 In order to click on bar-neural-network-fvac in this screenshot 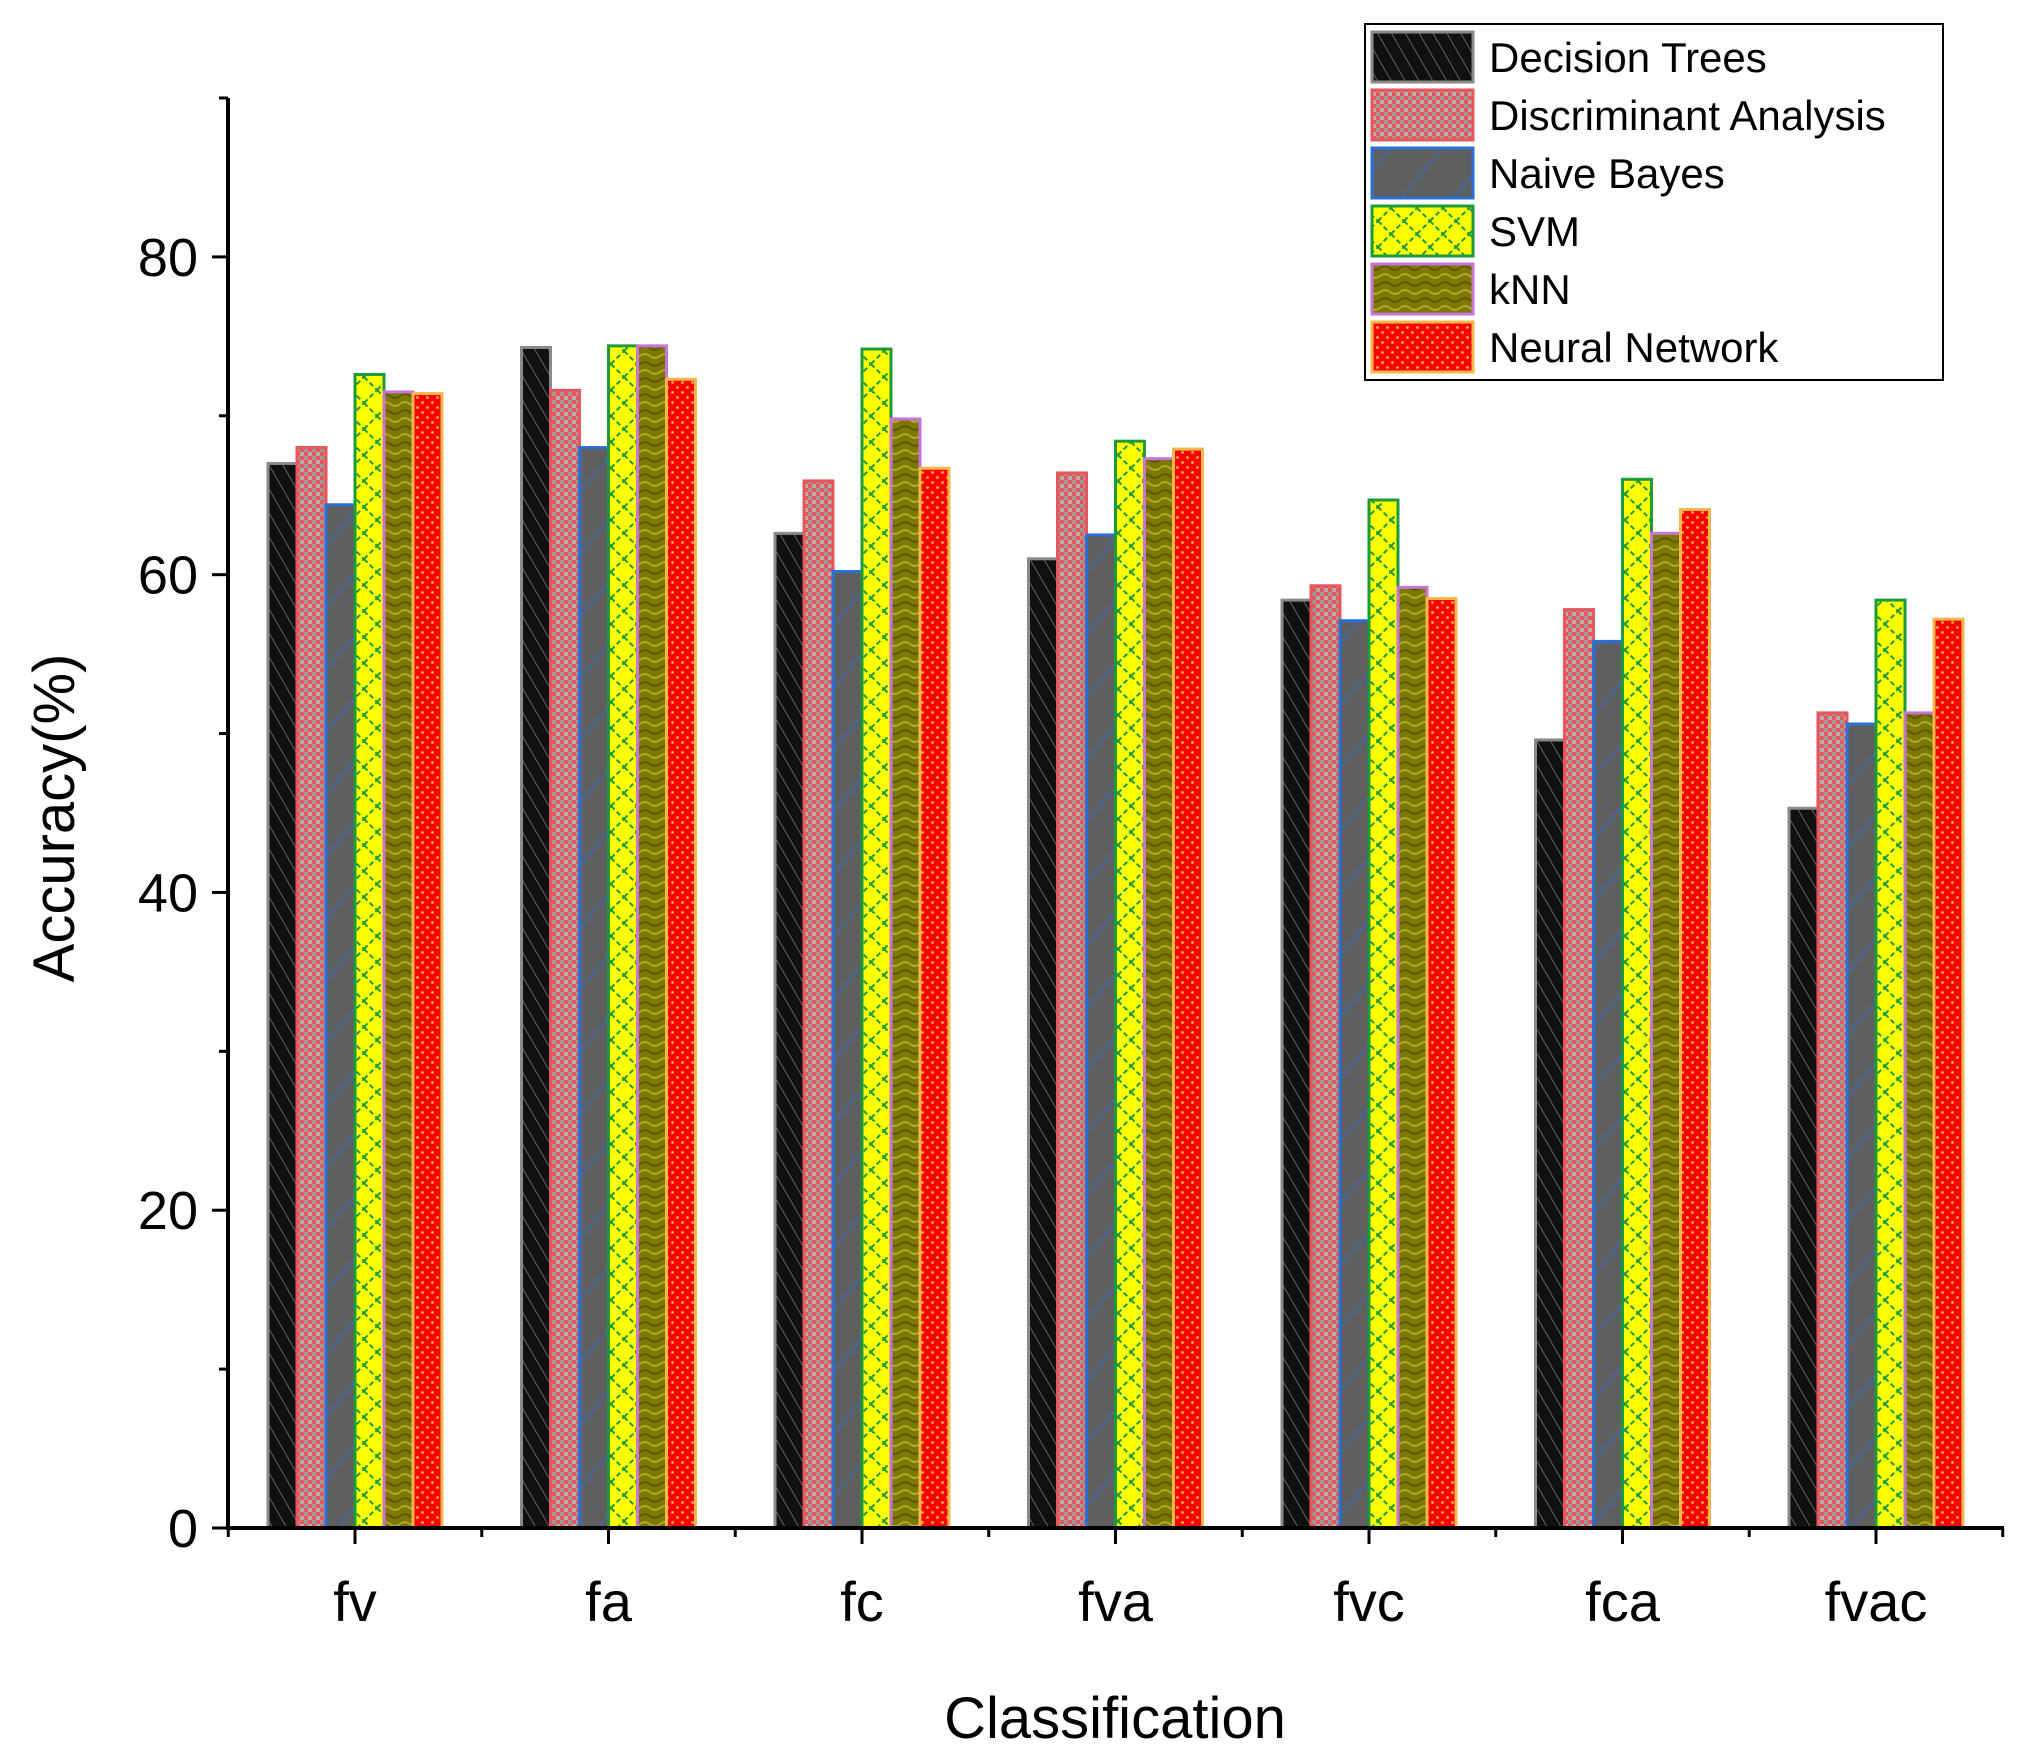, I will do `click(1948, 1073)`.